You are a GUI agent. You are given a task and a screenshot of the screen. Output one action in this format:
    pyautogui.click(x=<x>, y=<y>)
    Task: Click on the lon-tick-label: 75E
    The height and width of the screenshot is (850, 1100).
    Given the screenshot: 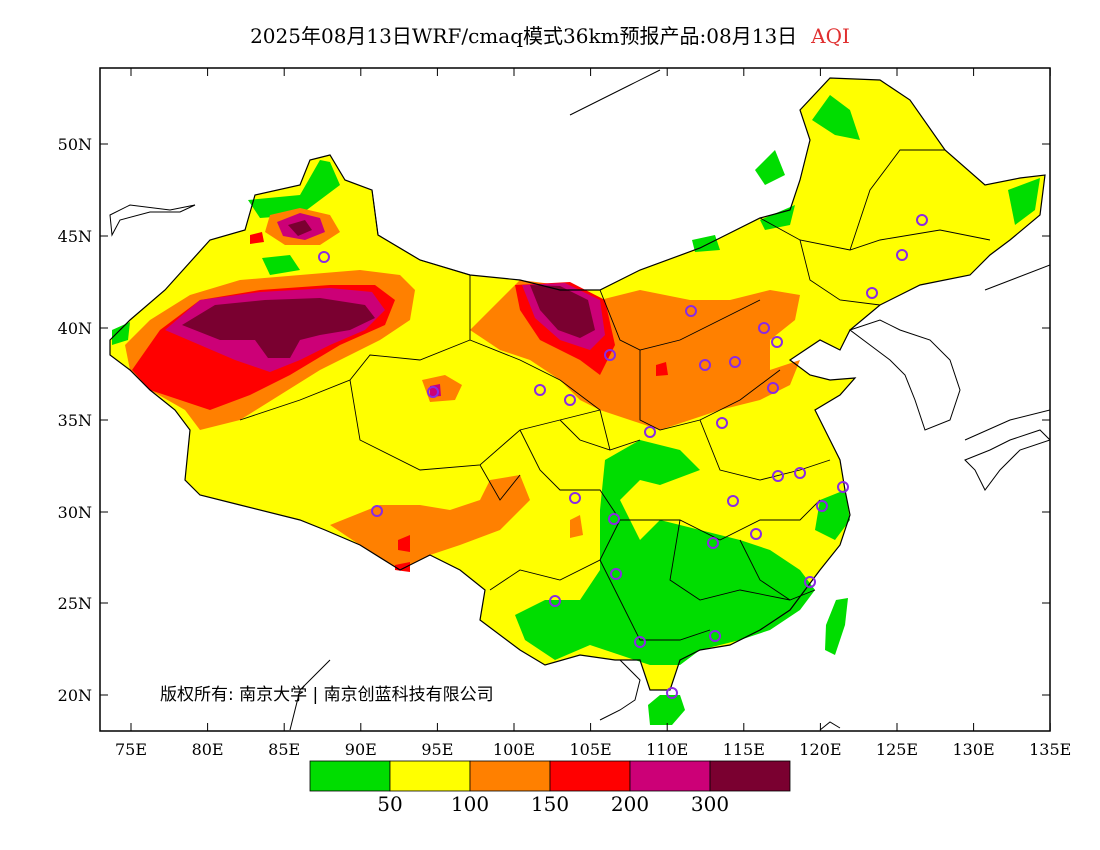 What is the action you would take?
    pyautogui.click(x=131, y=749)
    